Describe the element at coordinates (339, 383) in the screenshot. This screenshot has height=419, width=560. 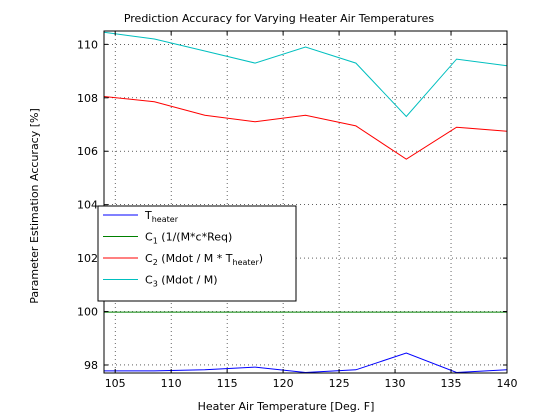
I see `x-tick-label: 125` at that location.